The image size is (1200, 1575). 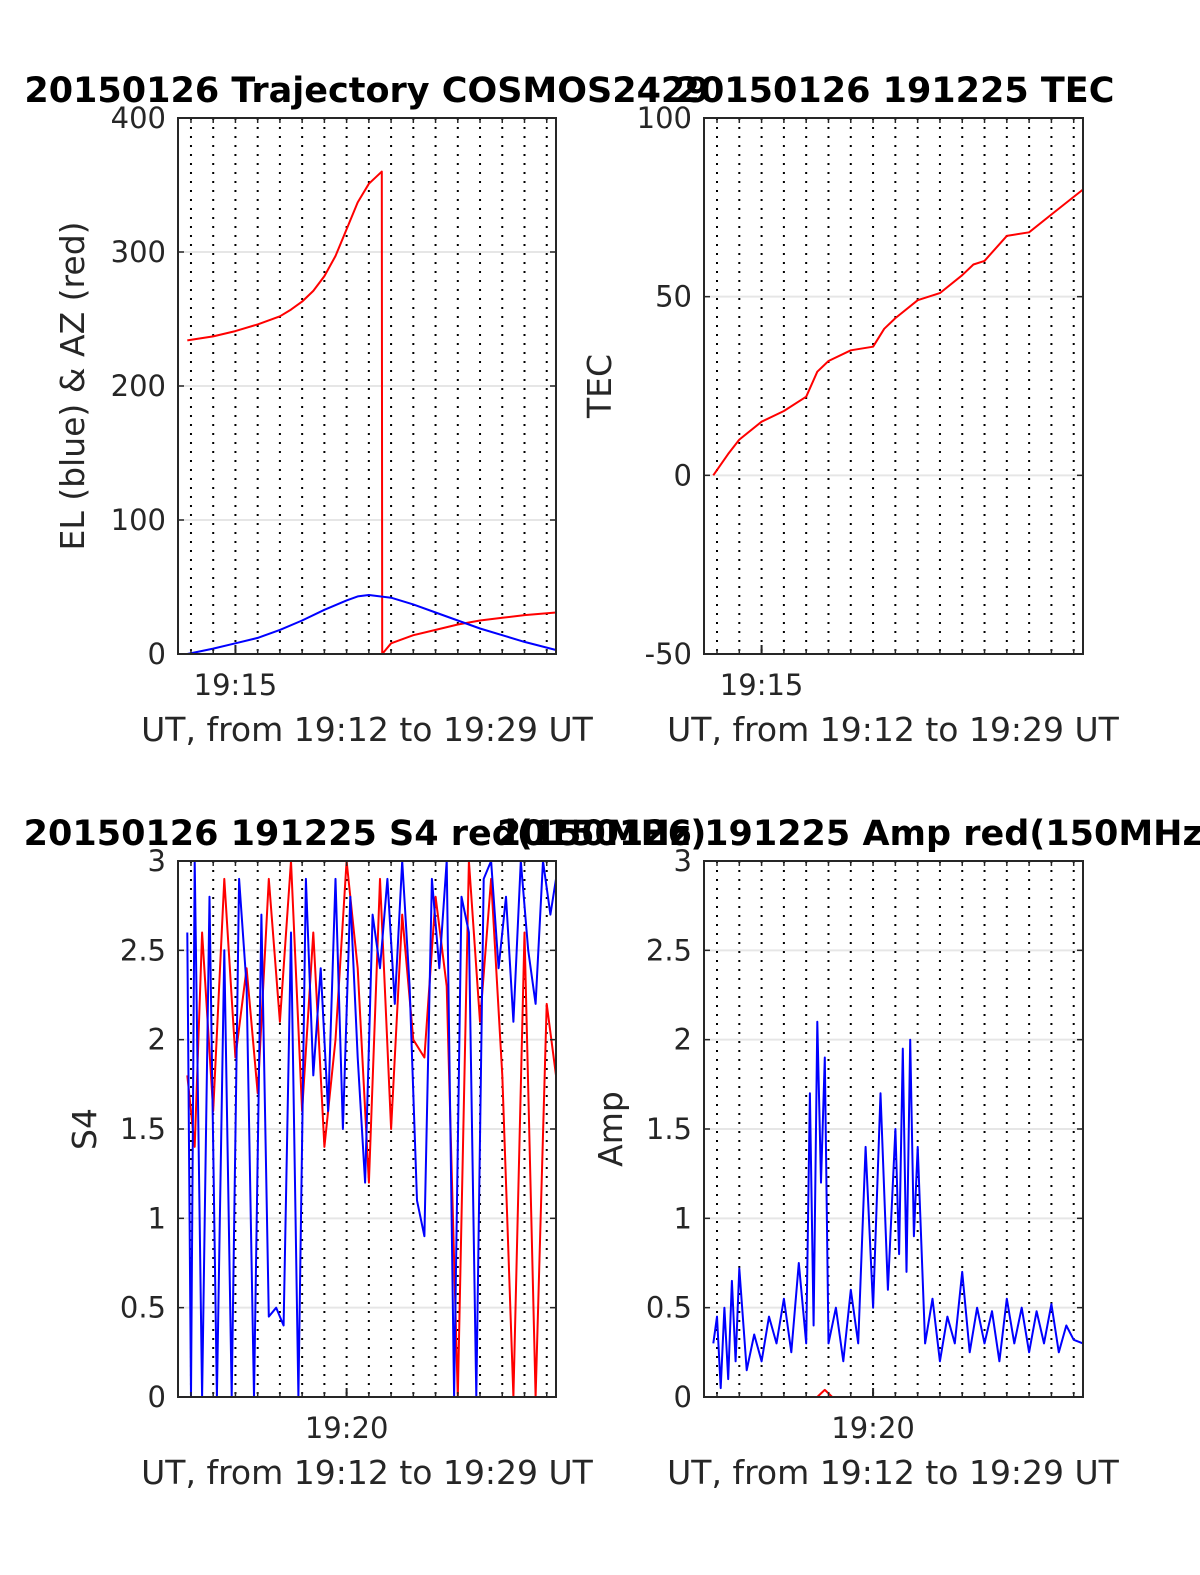 What do you see at coordinates (895, 91) in the screenshot?
I see `chart-title: 20150126 191225 TEC` at bounding box center [895, 91].